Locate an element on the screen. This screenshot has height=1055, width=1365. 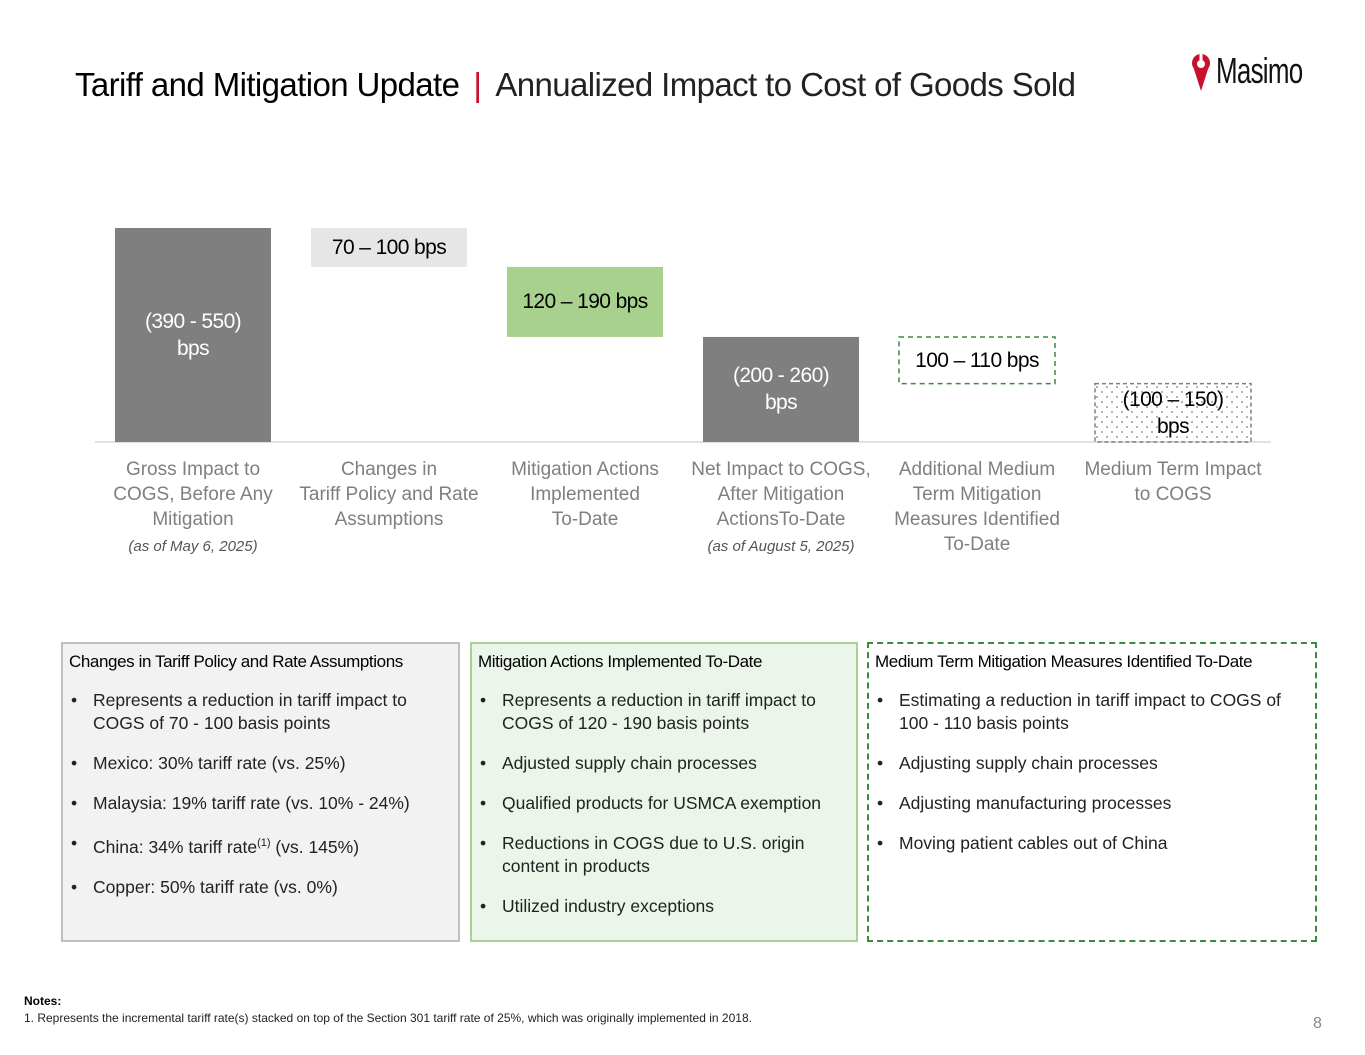
company-logo: Masimo is located at coordinates (1263, 71).